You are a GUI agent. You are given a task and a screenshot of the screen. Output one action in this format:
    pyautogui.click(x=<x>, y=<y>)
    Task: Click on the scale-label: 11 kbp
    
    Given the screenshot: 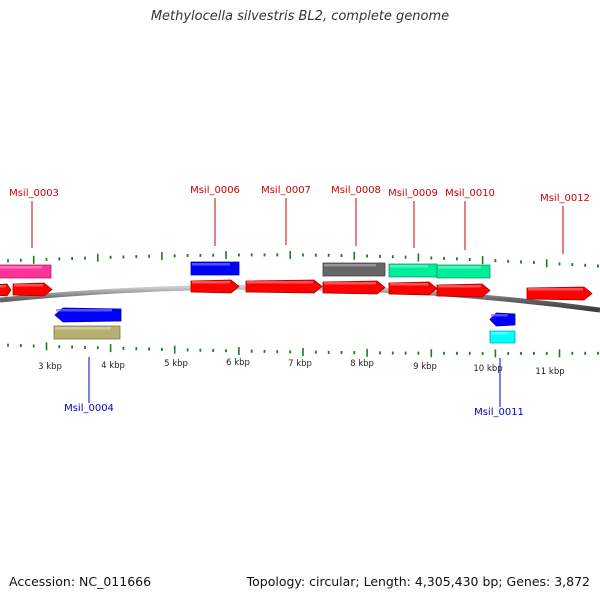 What is the action you would take?
    pyautogui.click(x=549, y=372)
    